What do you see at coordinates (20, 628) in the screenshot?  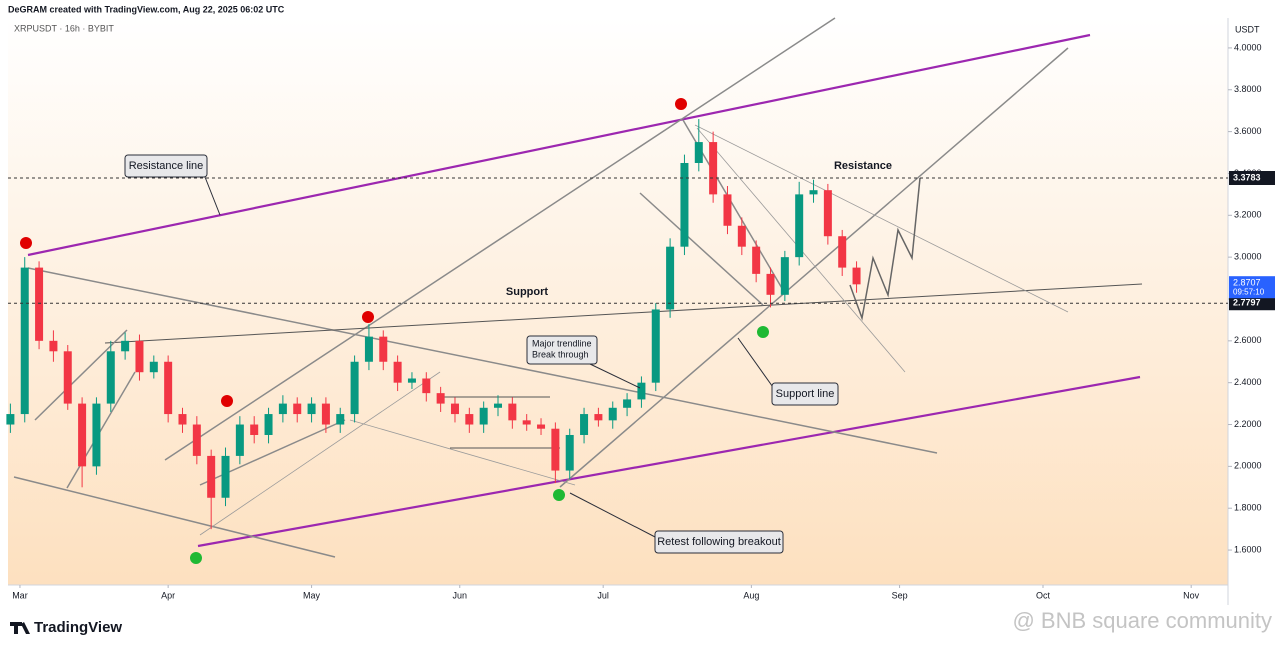 I see `logo` at bounding box center [20, 628].